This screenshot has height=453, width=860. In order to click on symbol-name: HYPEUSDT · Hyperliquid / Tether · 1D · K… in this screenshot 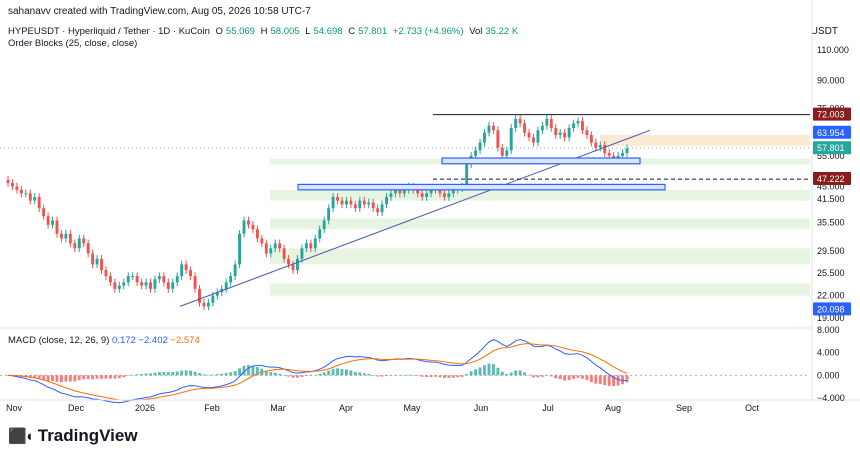, I will do `click(109, 31)`.